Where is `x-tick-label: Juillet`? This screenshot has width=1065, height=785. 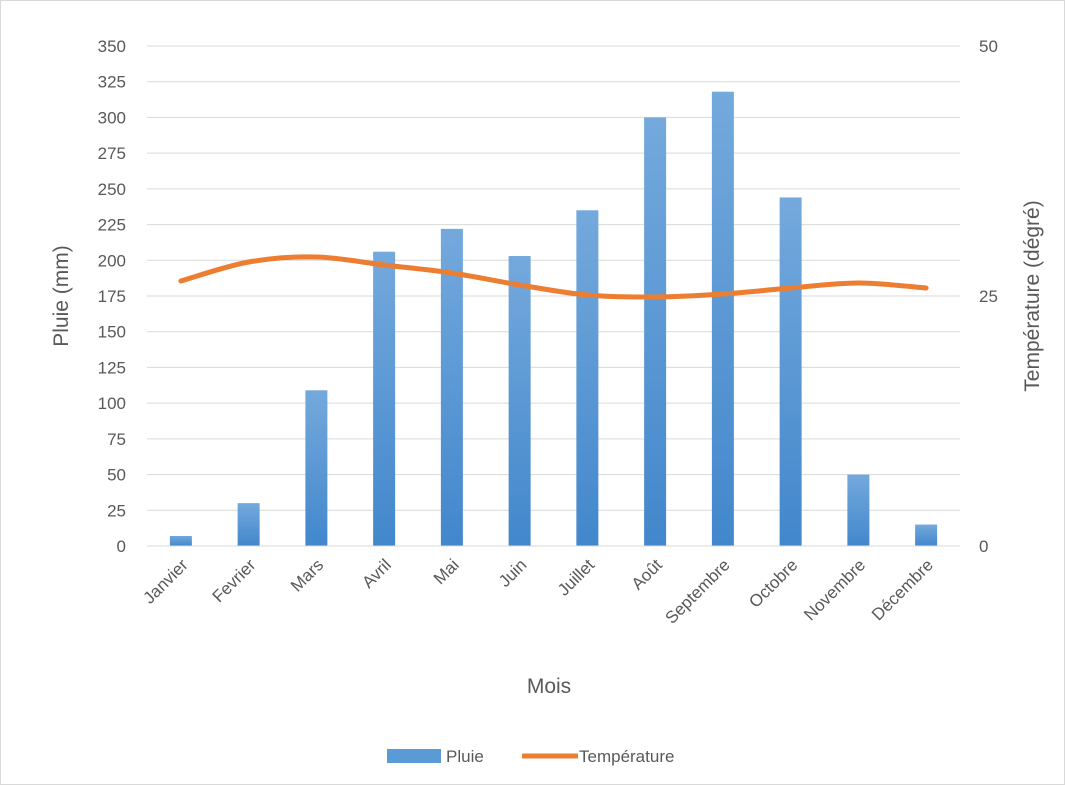 x-tick-label: Juillet is located at coordinates (576, 577).